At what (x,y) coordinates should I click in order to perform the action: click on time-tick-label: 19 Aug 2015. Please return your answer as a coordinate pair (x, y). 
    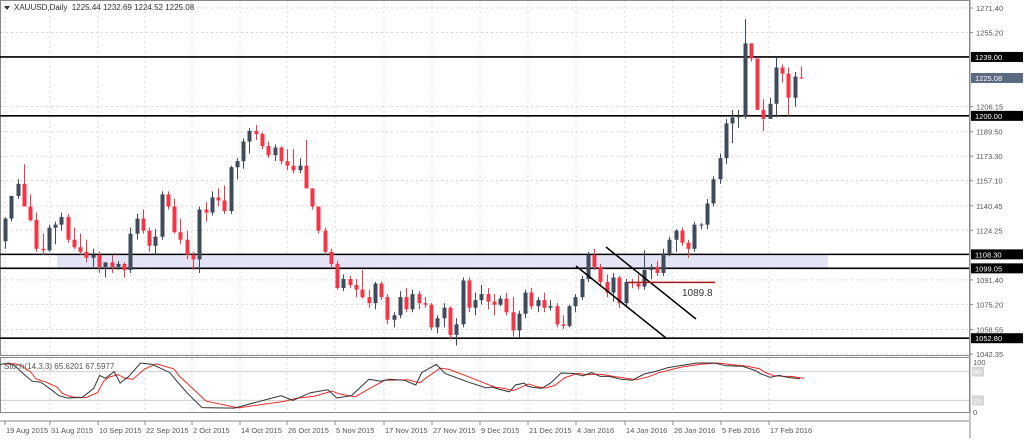
    Looking at the image, I should click on (27, 430).